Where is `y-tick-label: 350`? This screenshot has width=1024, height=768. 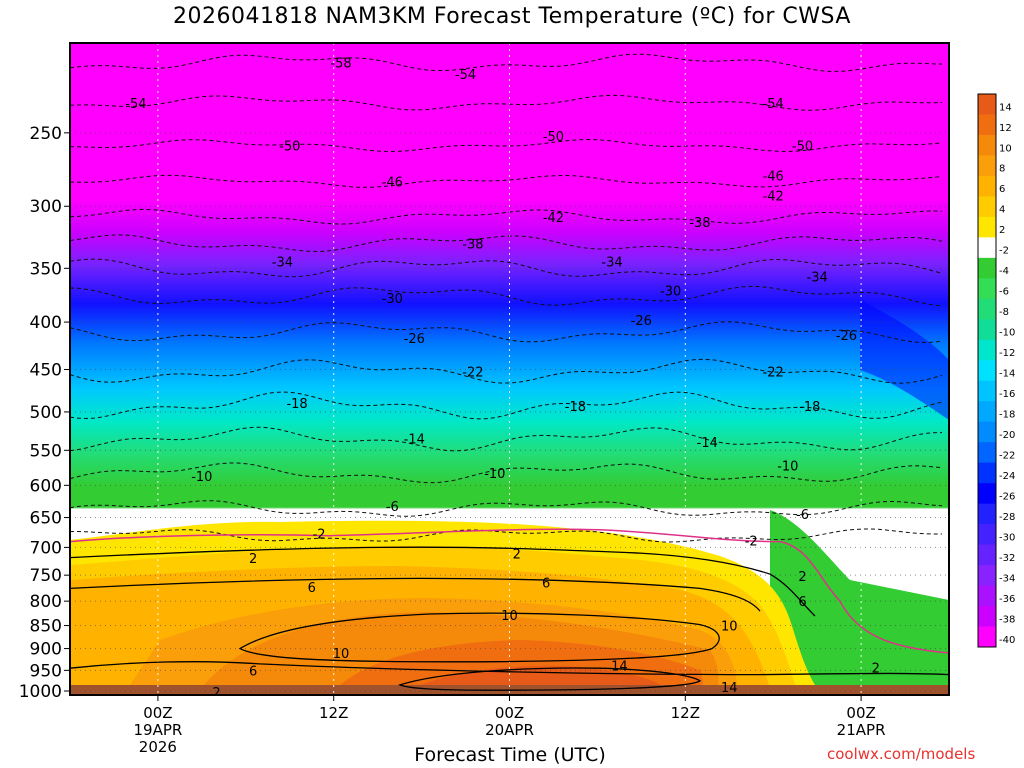 y-tick-label: 350 is located at coordinates (46, 269).